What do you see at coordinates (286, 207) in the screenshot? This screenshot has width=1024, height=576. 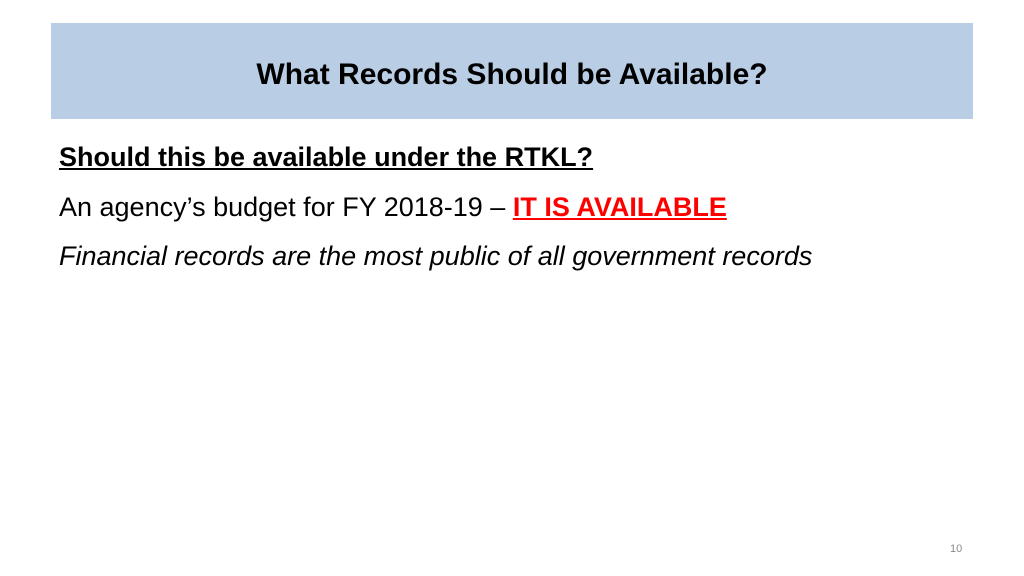 I see `example-text: An agency’s budget for FY 2018-19 –` at bounding box center [286, 207].